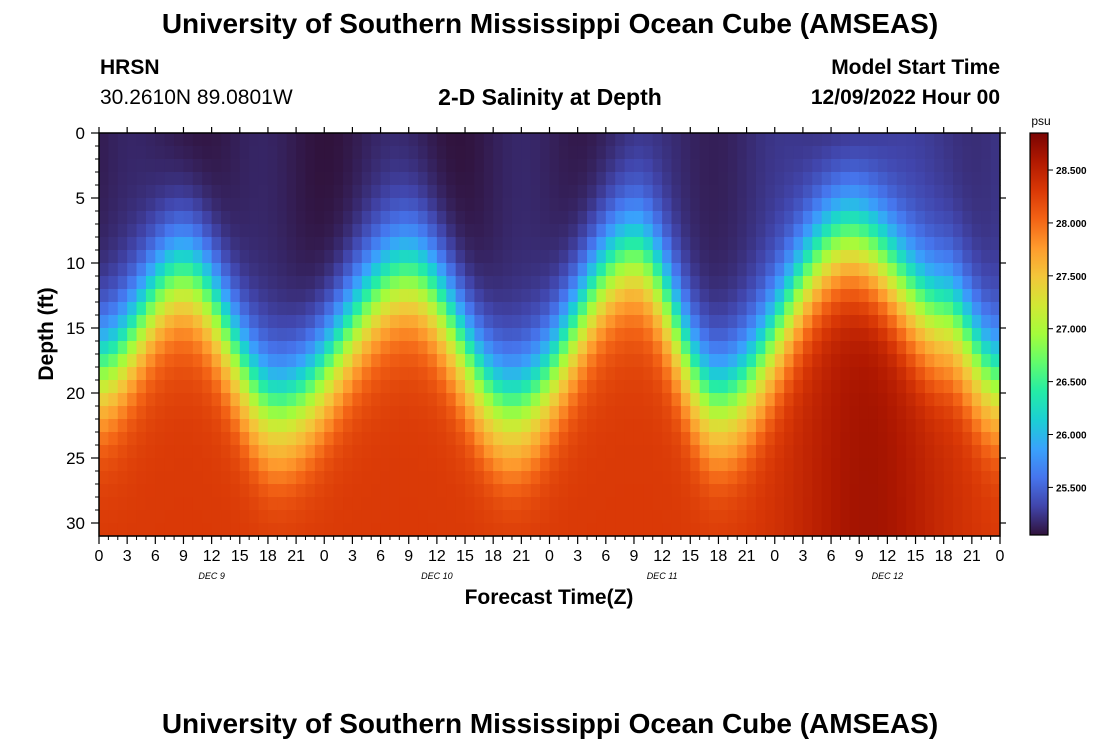 Image resolution: width=1100 pixels, height=750 pixels. What do you see at coordinates (1039, 334) in the screenshot?
I see `colorbar-gradient` at bounding box center [1039, 334].